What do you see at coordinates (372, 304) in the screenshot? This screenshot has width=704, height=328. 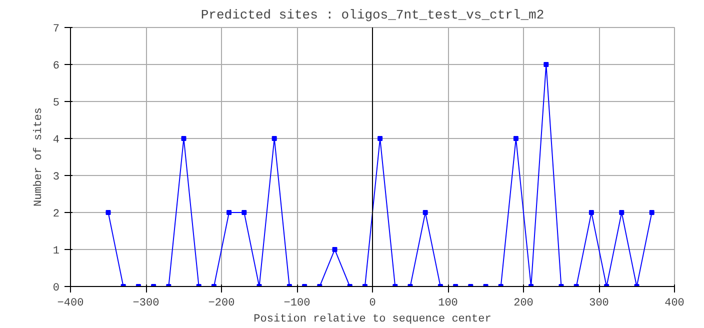 I see `x-tick-label: 0` at bounding box center [372, 304].